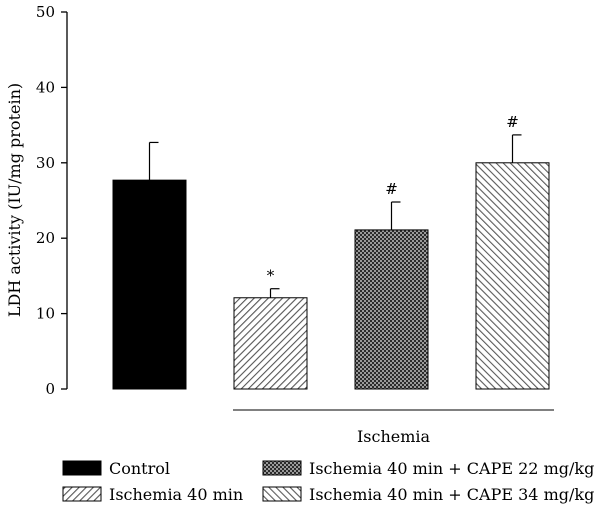 Image resolution: width=600 pixels, height=523 pixels. I want to click on y-tick-label-0: 0, so click(50, 389).